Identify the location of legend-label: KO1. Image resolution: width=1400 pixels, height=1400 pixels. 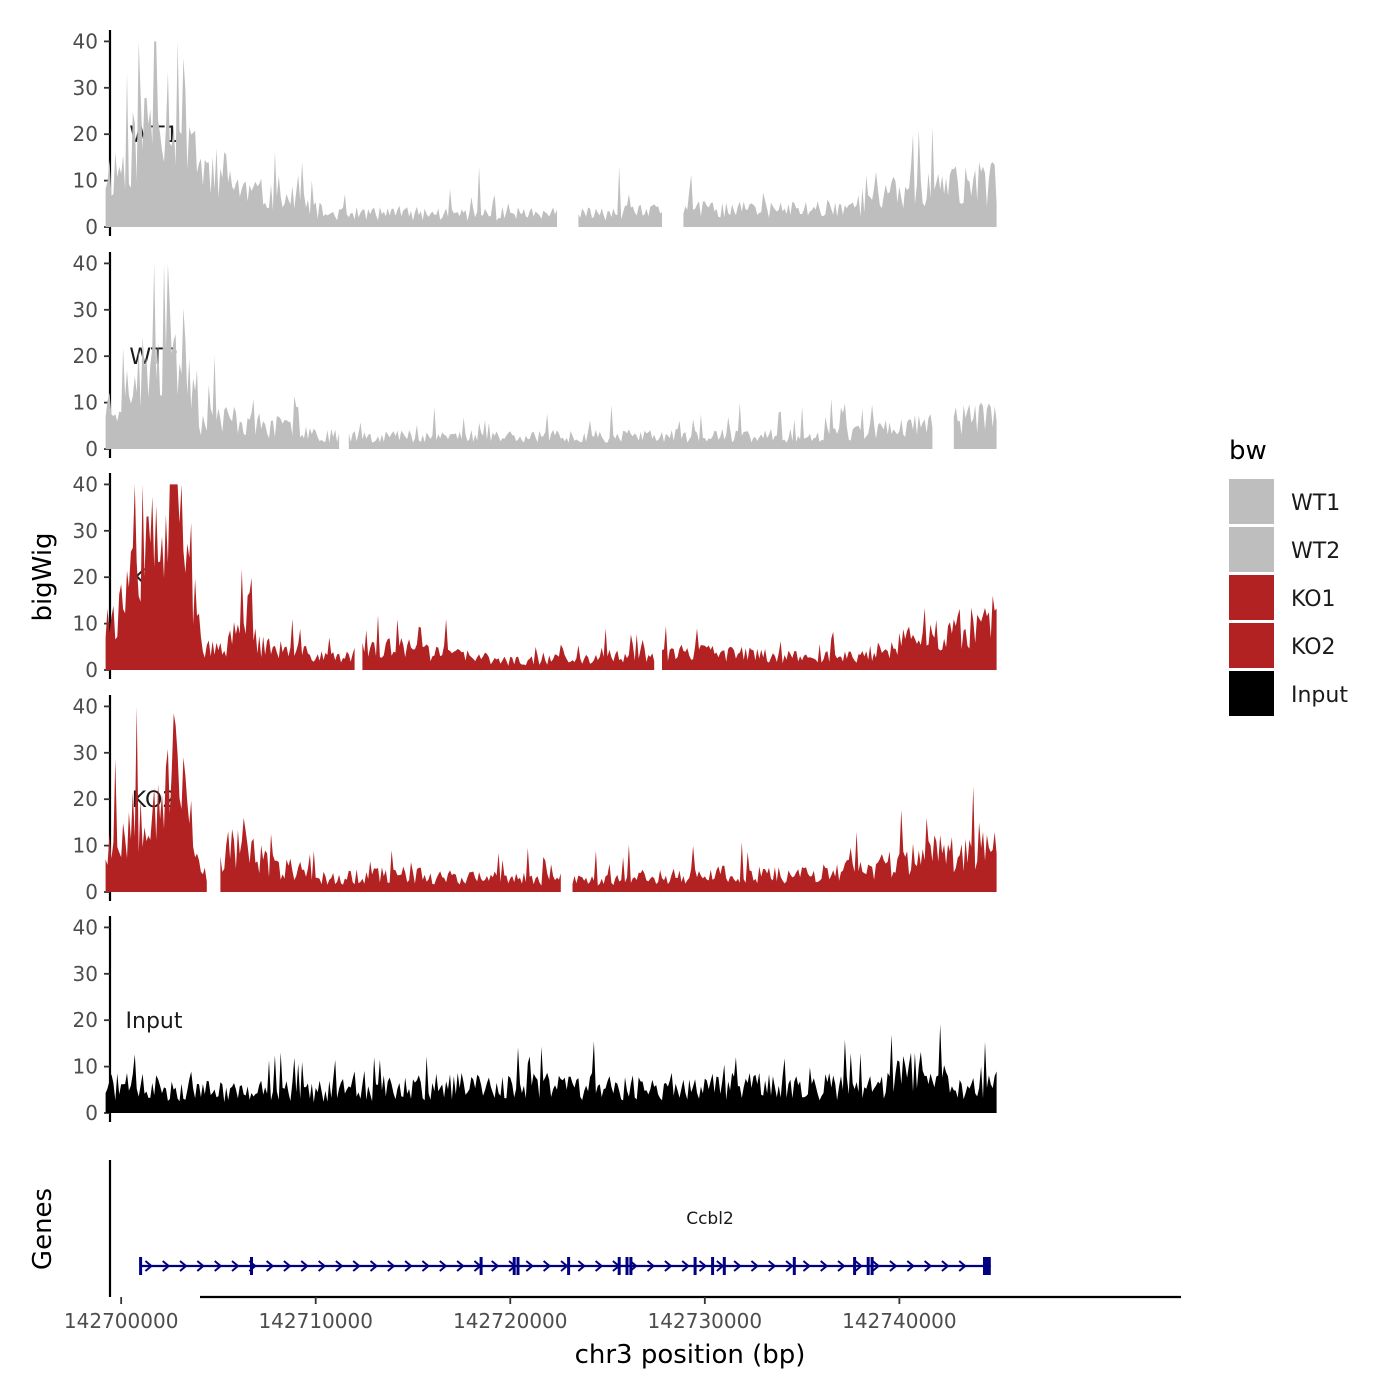
(1313, 599).